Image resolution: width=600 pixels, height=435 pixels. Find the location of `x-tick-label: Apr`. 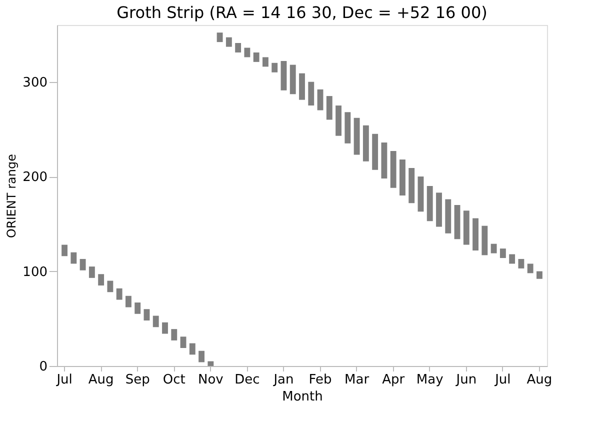

x-tick-label: Apr is located at coordinates (394, 380).